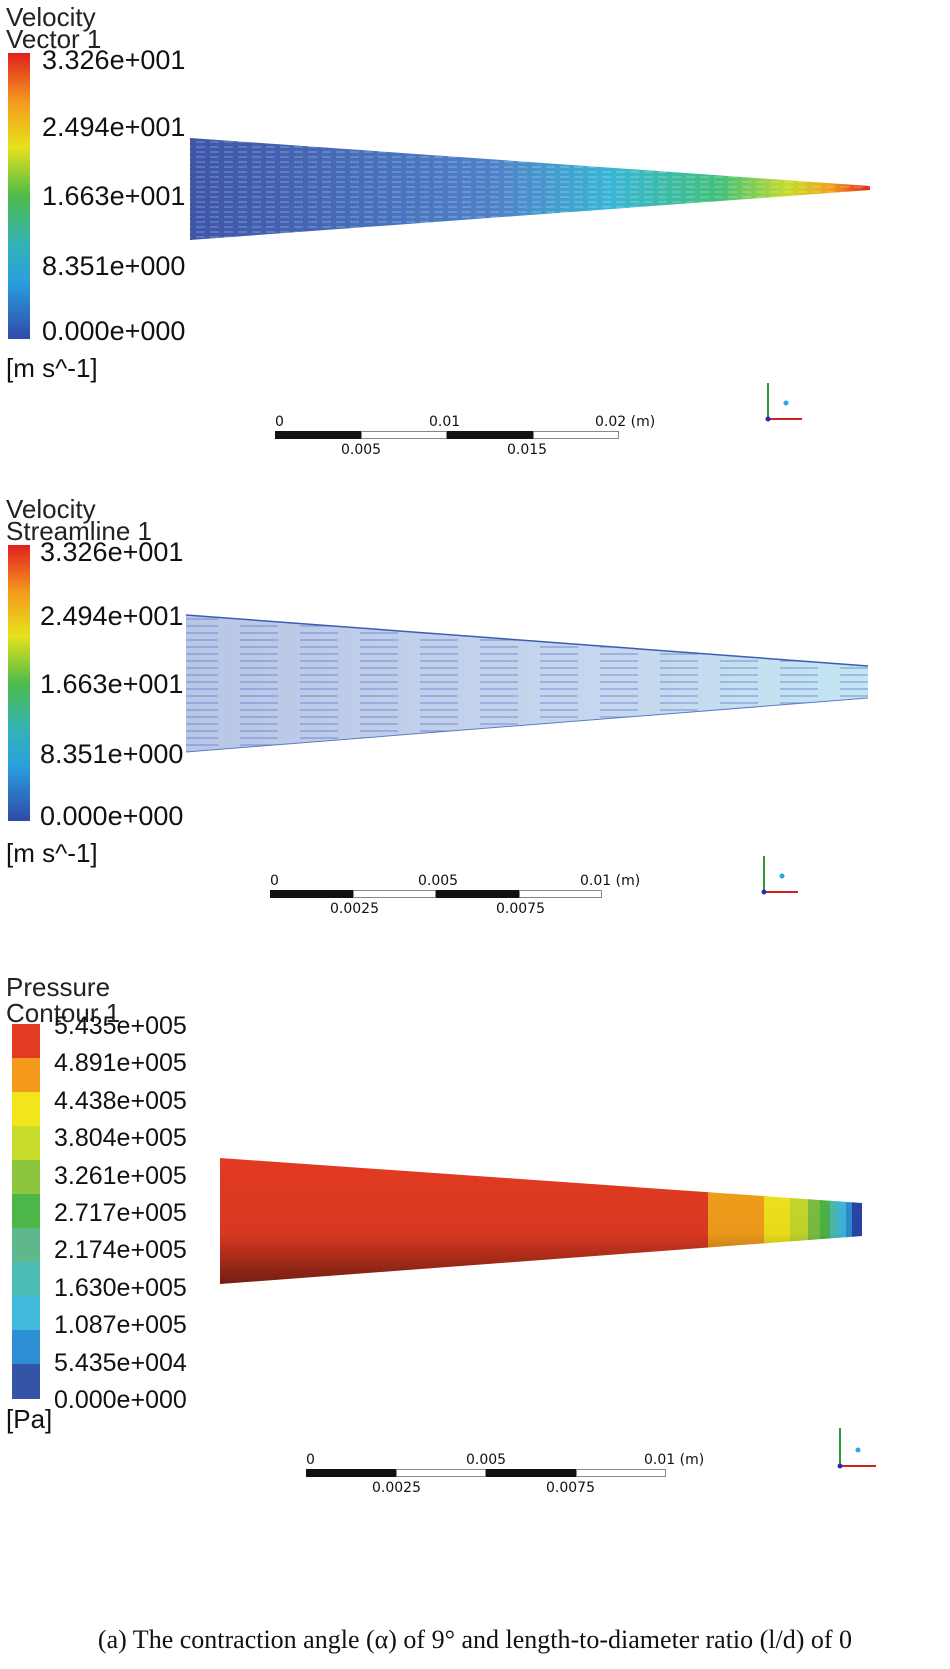  What do you see at coordinates (120, 1026) in the screenshot?
I see `legend-tick: 5.435e+005` at bounding box center [120, 1026].